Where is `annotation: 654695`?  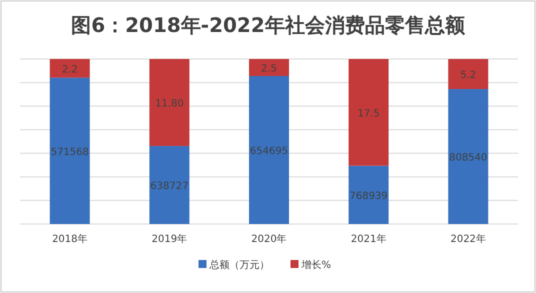 annotation: 654695 is located at coordinates (269, 151).